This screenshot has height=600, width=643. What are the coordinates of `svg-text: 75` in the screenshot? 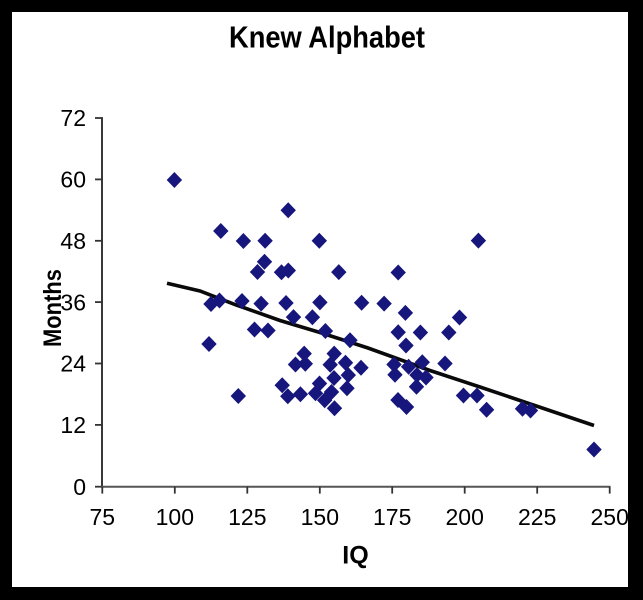 It's located at (103, 517).